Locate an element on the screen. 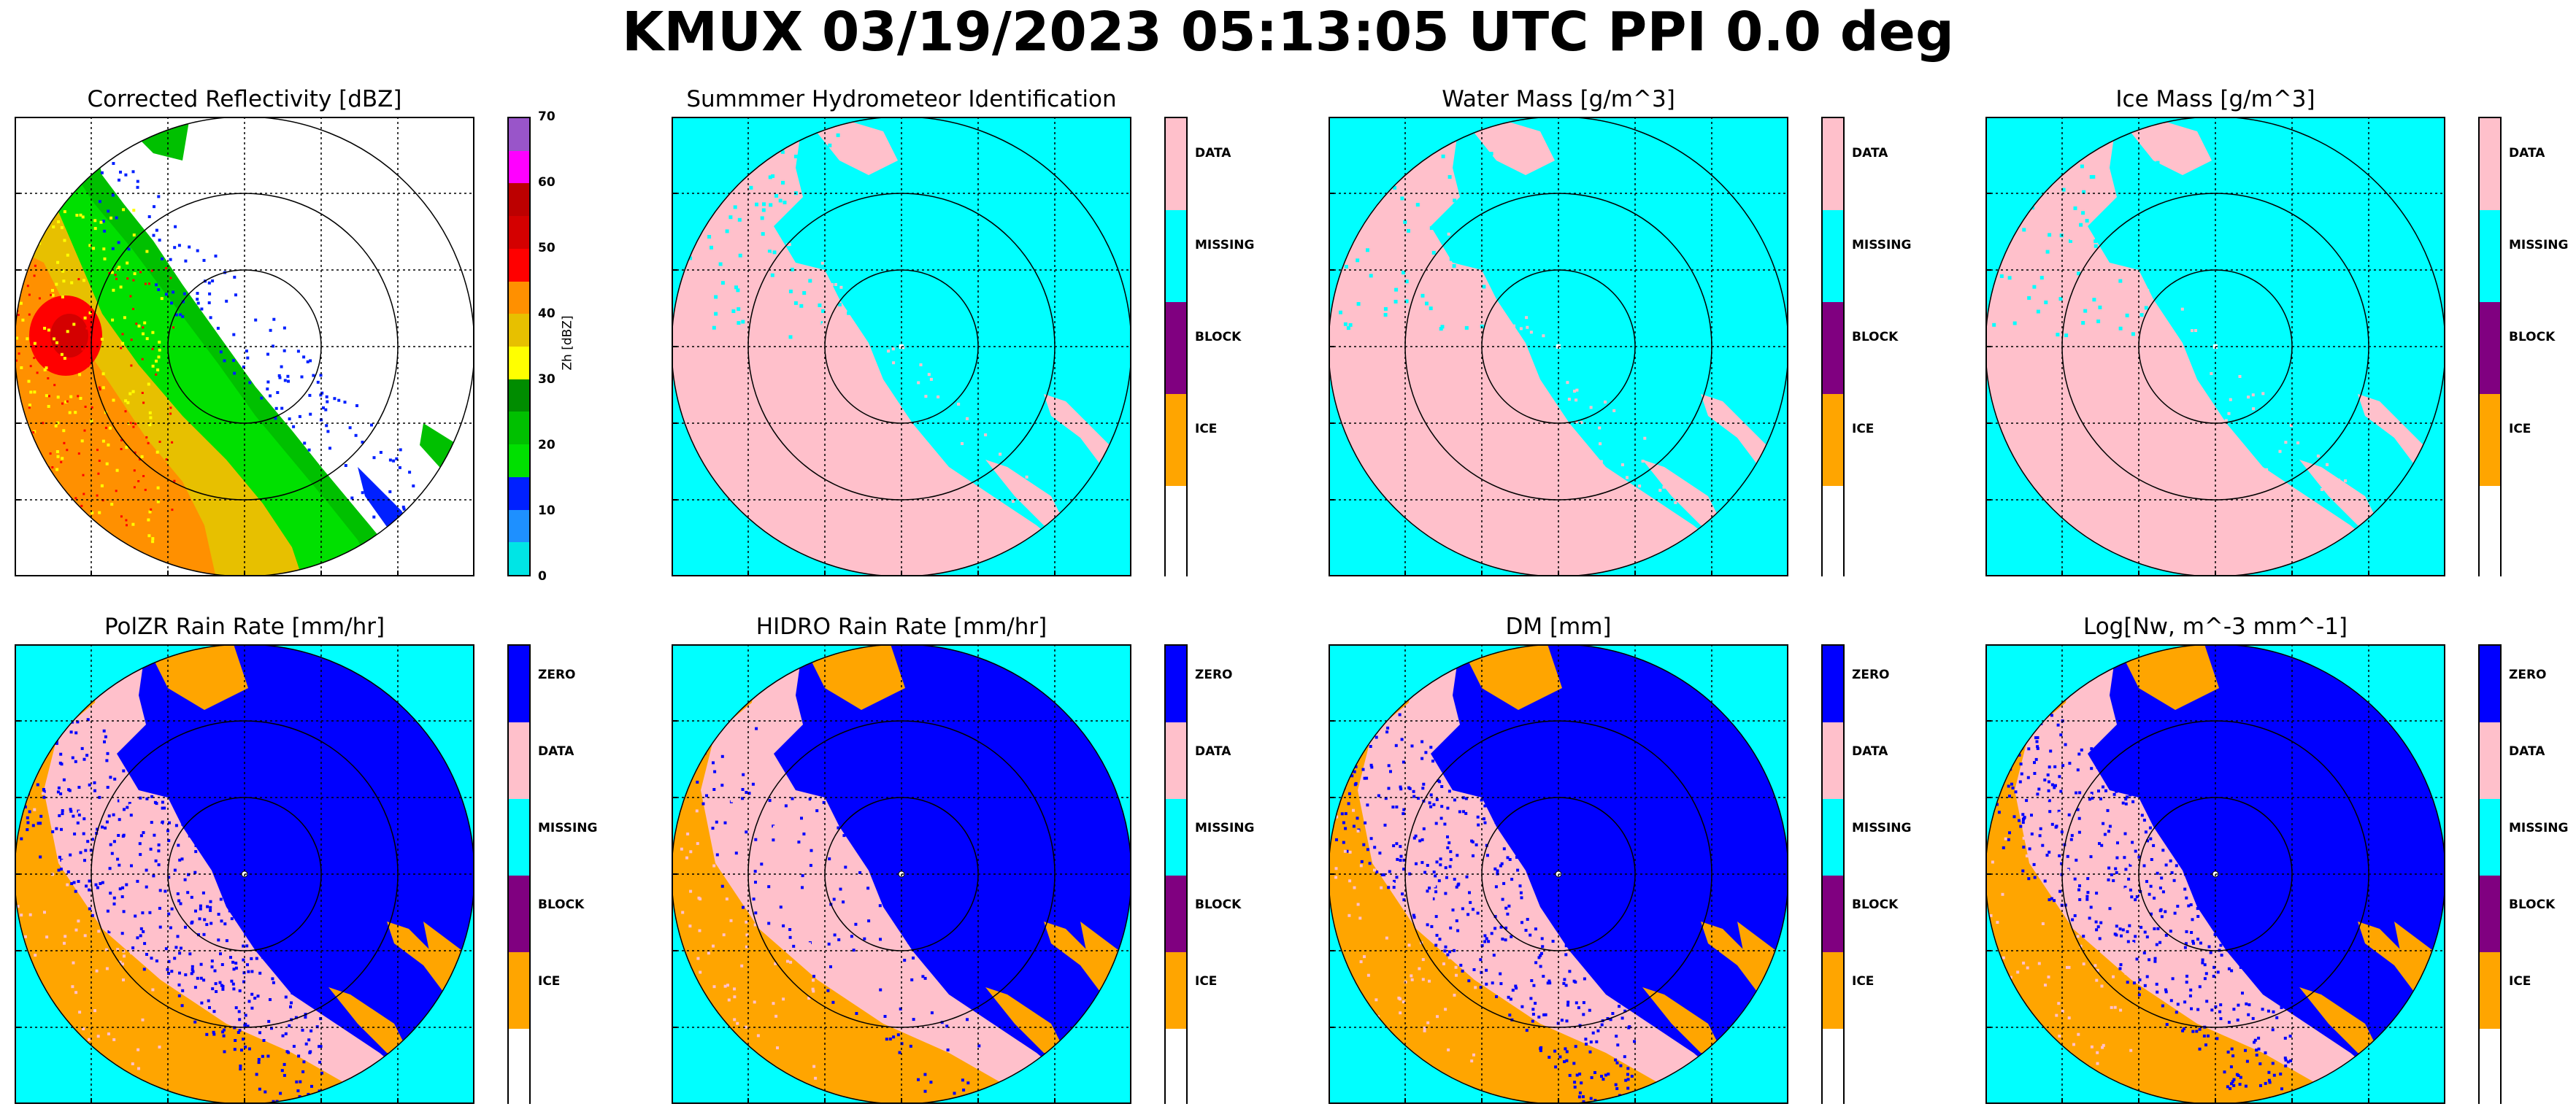 Image resolution: width=2576 pixels, height=1120 pixels. colorbar-tick-label: 70 is located at coordinates (546, 116).